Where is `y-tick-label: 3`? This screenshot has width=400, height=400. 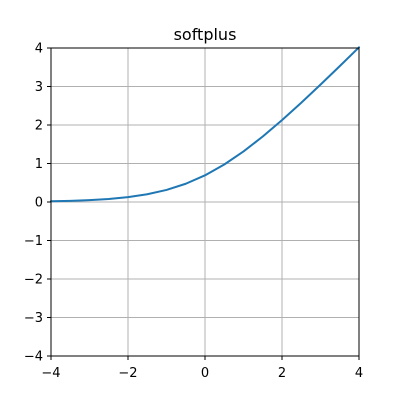 y-tick-label: 3 is located at coordinates (39, 87).